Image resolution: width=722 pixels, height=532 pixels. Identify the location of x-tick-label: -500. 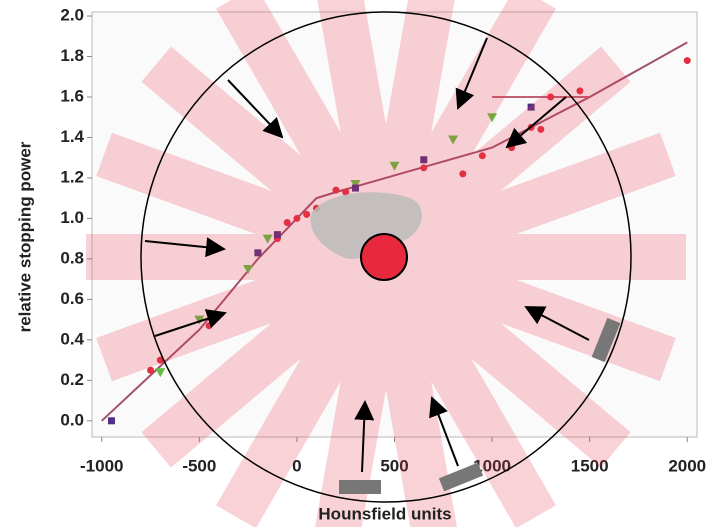
(199, 465).